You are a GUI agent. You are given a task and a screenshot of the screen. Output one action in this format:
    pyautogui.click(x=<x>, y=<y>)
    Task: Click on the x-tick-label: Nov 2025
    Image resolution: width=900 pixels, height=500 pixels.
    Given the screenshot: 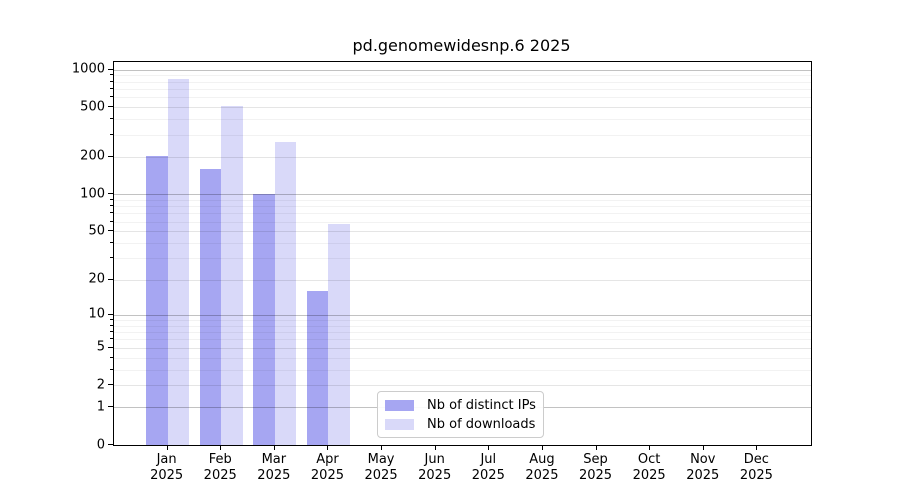 What is the action you would take?
    pyautogui.click(x=703, y=468)
    